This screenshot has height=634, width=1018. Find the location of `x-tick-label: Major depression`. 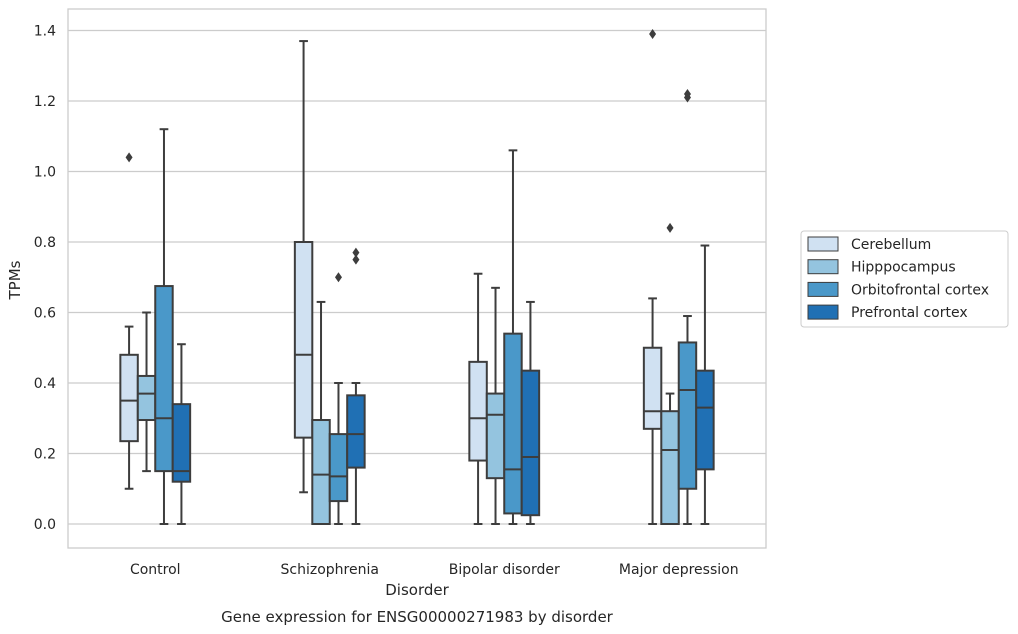

x-tick-label: Major depression is located at coordinates (679, 570).